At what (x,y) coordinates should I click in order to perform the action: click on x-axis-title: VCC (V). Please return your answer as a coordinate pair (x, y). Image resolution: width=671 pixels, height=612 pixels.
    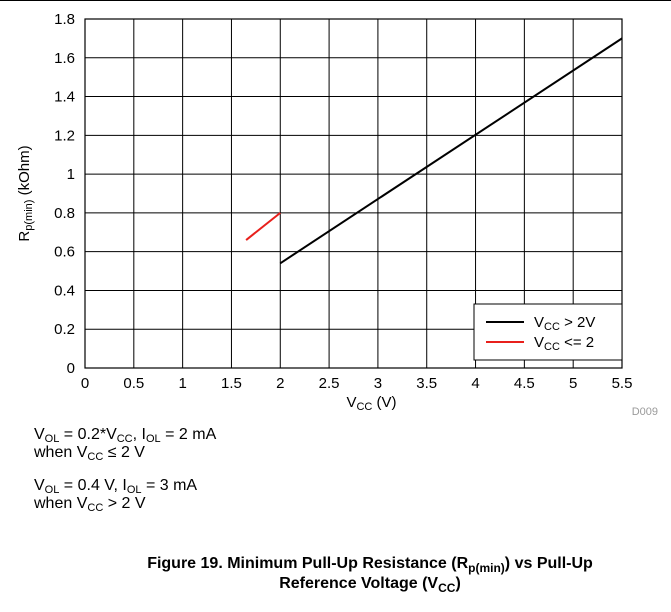
    Looking at the image, I should click on (371, 403).